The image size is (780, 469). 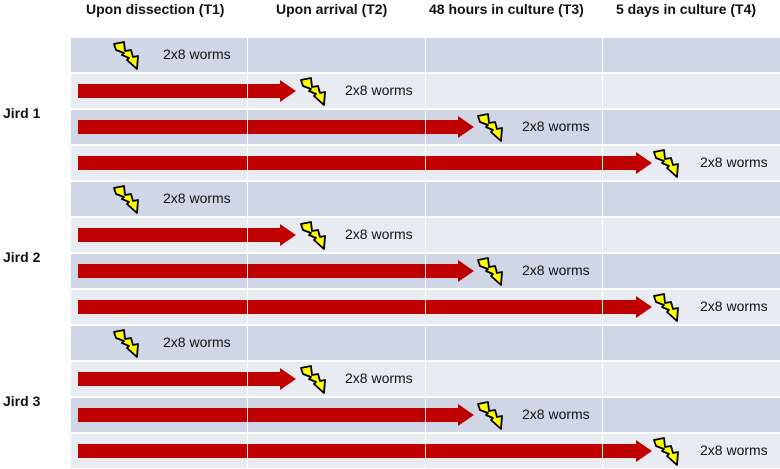 What do you see at coordinates (686, 9) in the screenshot?
I see `header-t4: 5 days in culture (T4)` at bounding box center [686, 9].